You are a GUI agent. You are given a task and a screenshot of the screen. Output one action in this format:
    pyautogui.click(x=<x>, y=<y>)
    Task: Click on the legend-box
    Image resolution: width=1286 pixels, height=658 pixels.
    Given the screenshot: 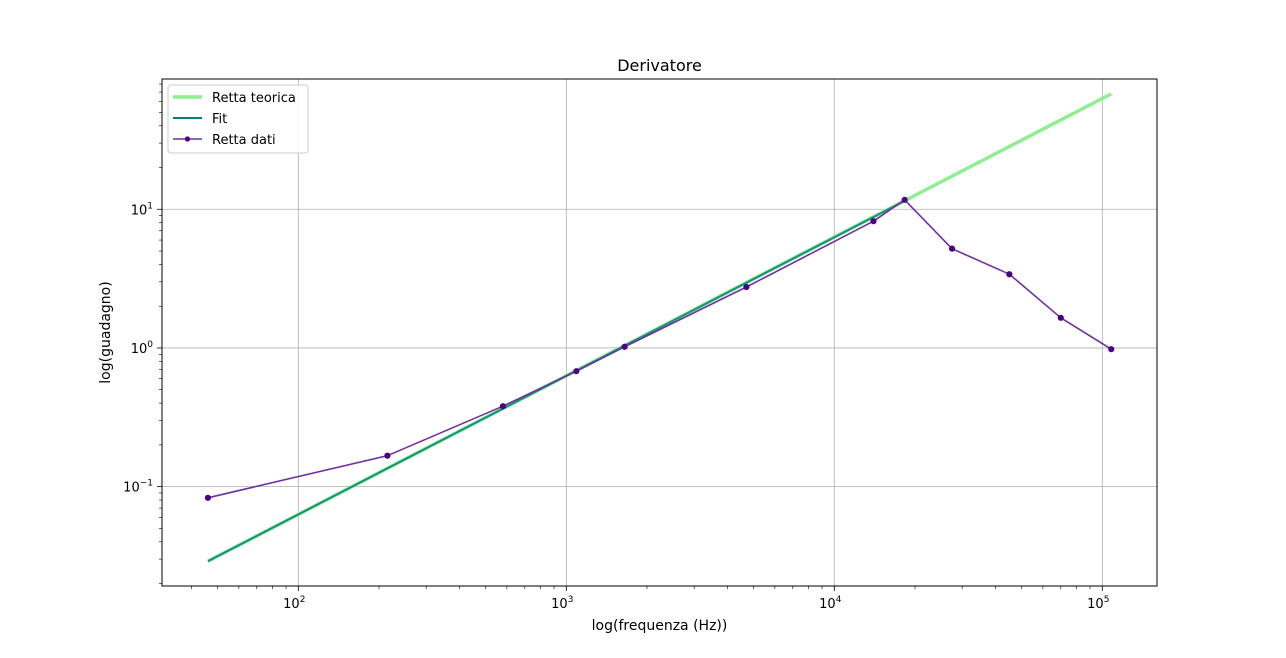 What is the action you would take?
    pyautogui.click(x=238, y=119)
    